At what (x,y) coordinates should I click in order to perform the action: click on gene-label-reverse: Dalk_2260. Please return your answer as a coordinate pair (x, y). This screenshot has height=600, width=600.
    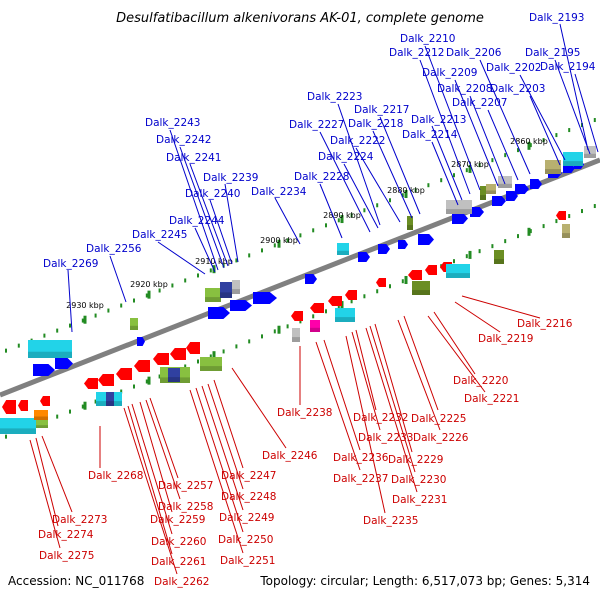
    Looking at the image, I should click on (179, 542).